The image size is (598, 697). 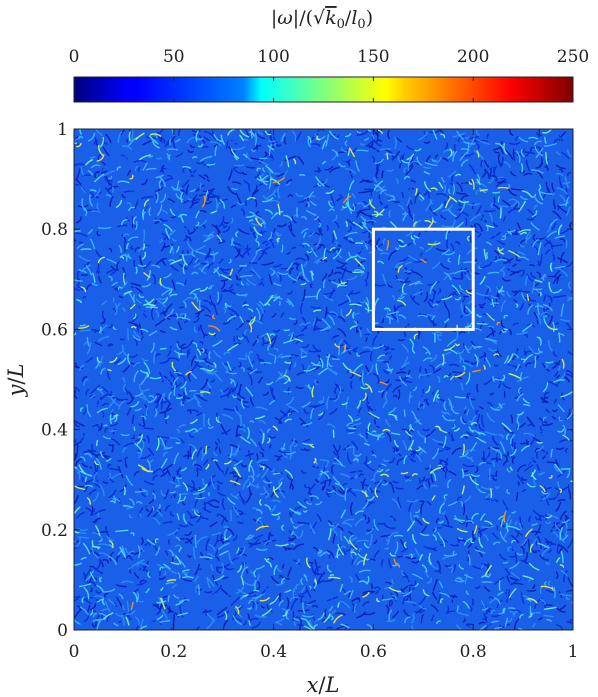 What do you see at coordinates (54, 380) in the screenshot?
I see `y-tick-labels: 0 0.2 0.4 0.6 0.8 1` at bounding box center [54, 380].